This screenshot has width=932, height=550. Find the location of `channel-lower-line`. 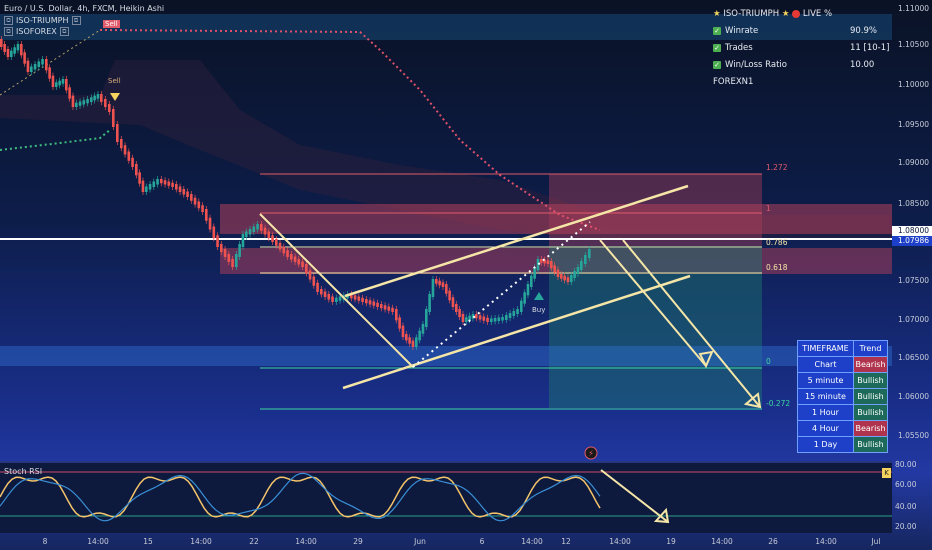

channel-lower-line is located at coordinates (516, 332).